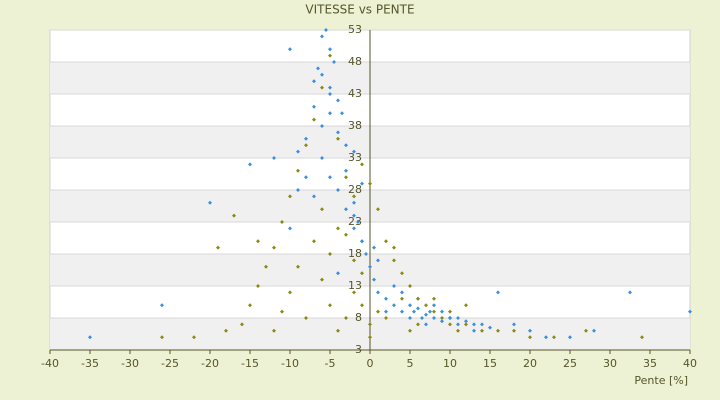 This screenshot has height=400, width=720. Describe the element at coordinates (490, 363) in the screenshot. I see `x-tick-label: 15` at that location.